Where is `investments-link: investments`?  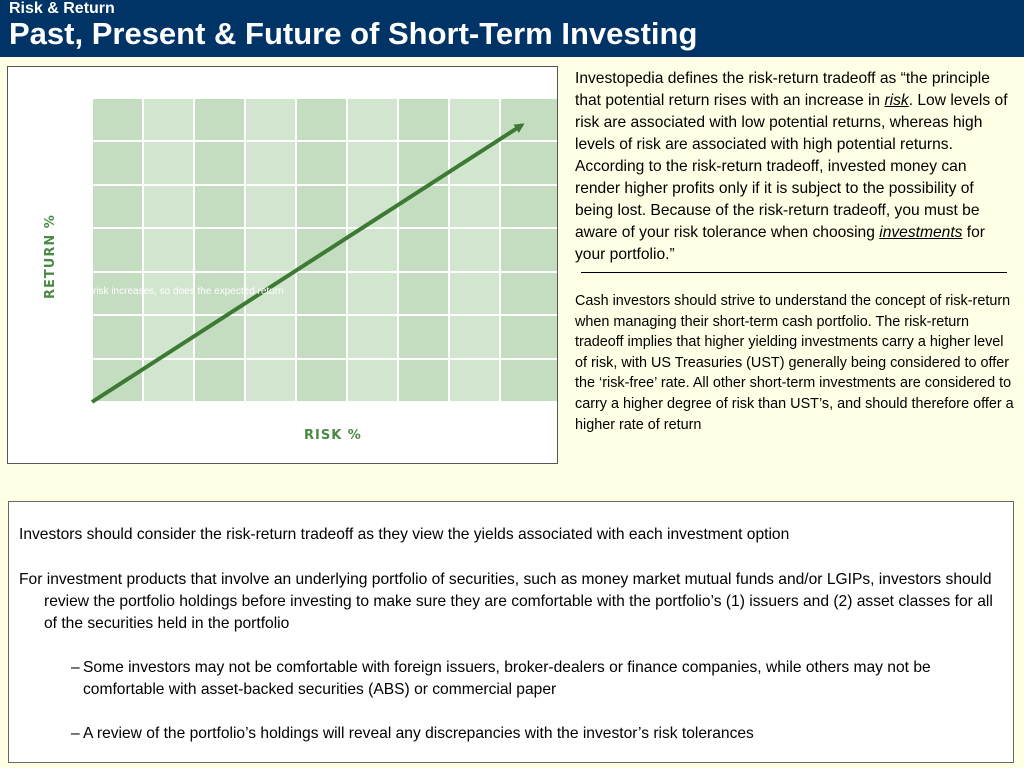
investments-link: investments is located at coordinates (921, 232).